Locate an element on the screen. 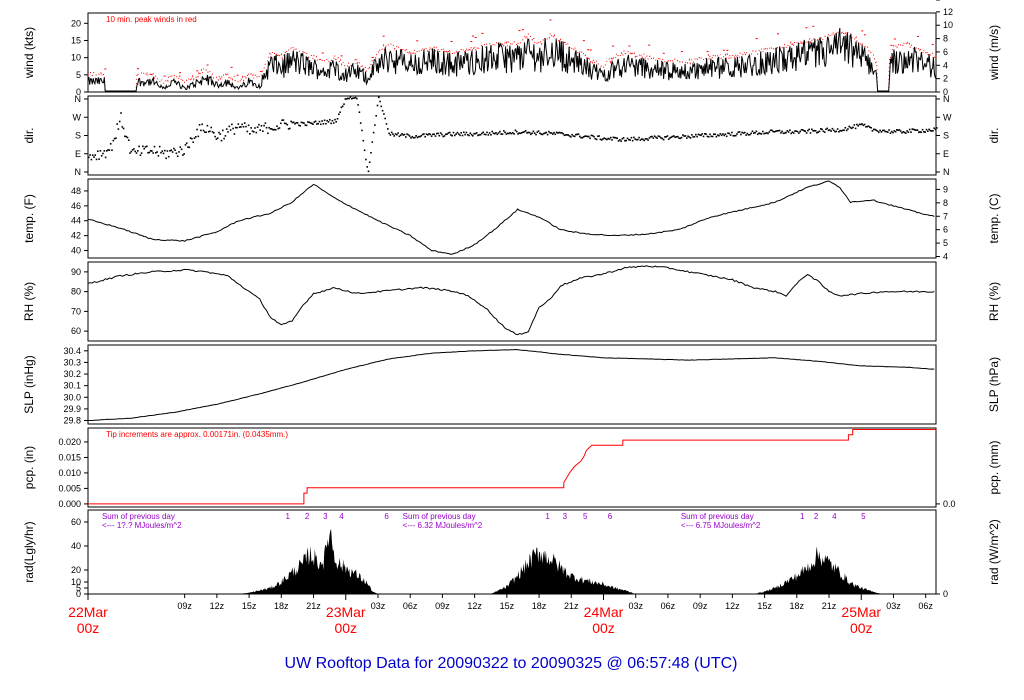 This screenshot has height=700, width=1024. right-tick-label-rh: 70 is located at coordinates (948, 1).